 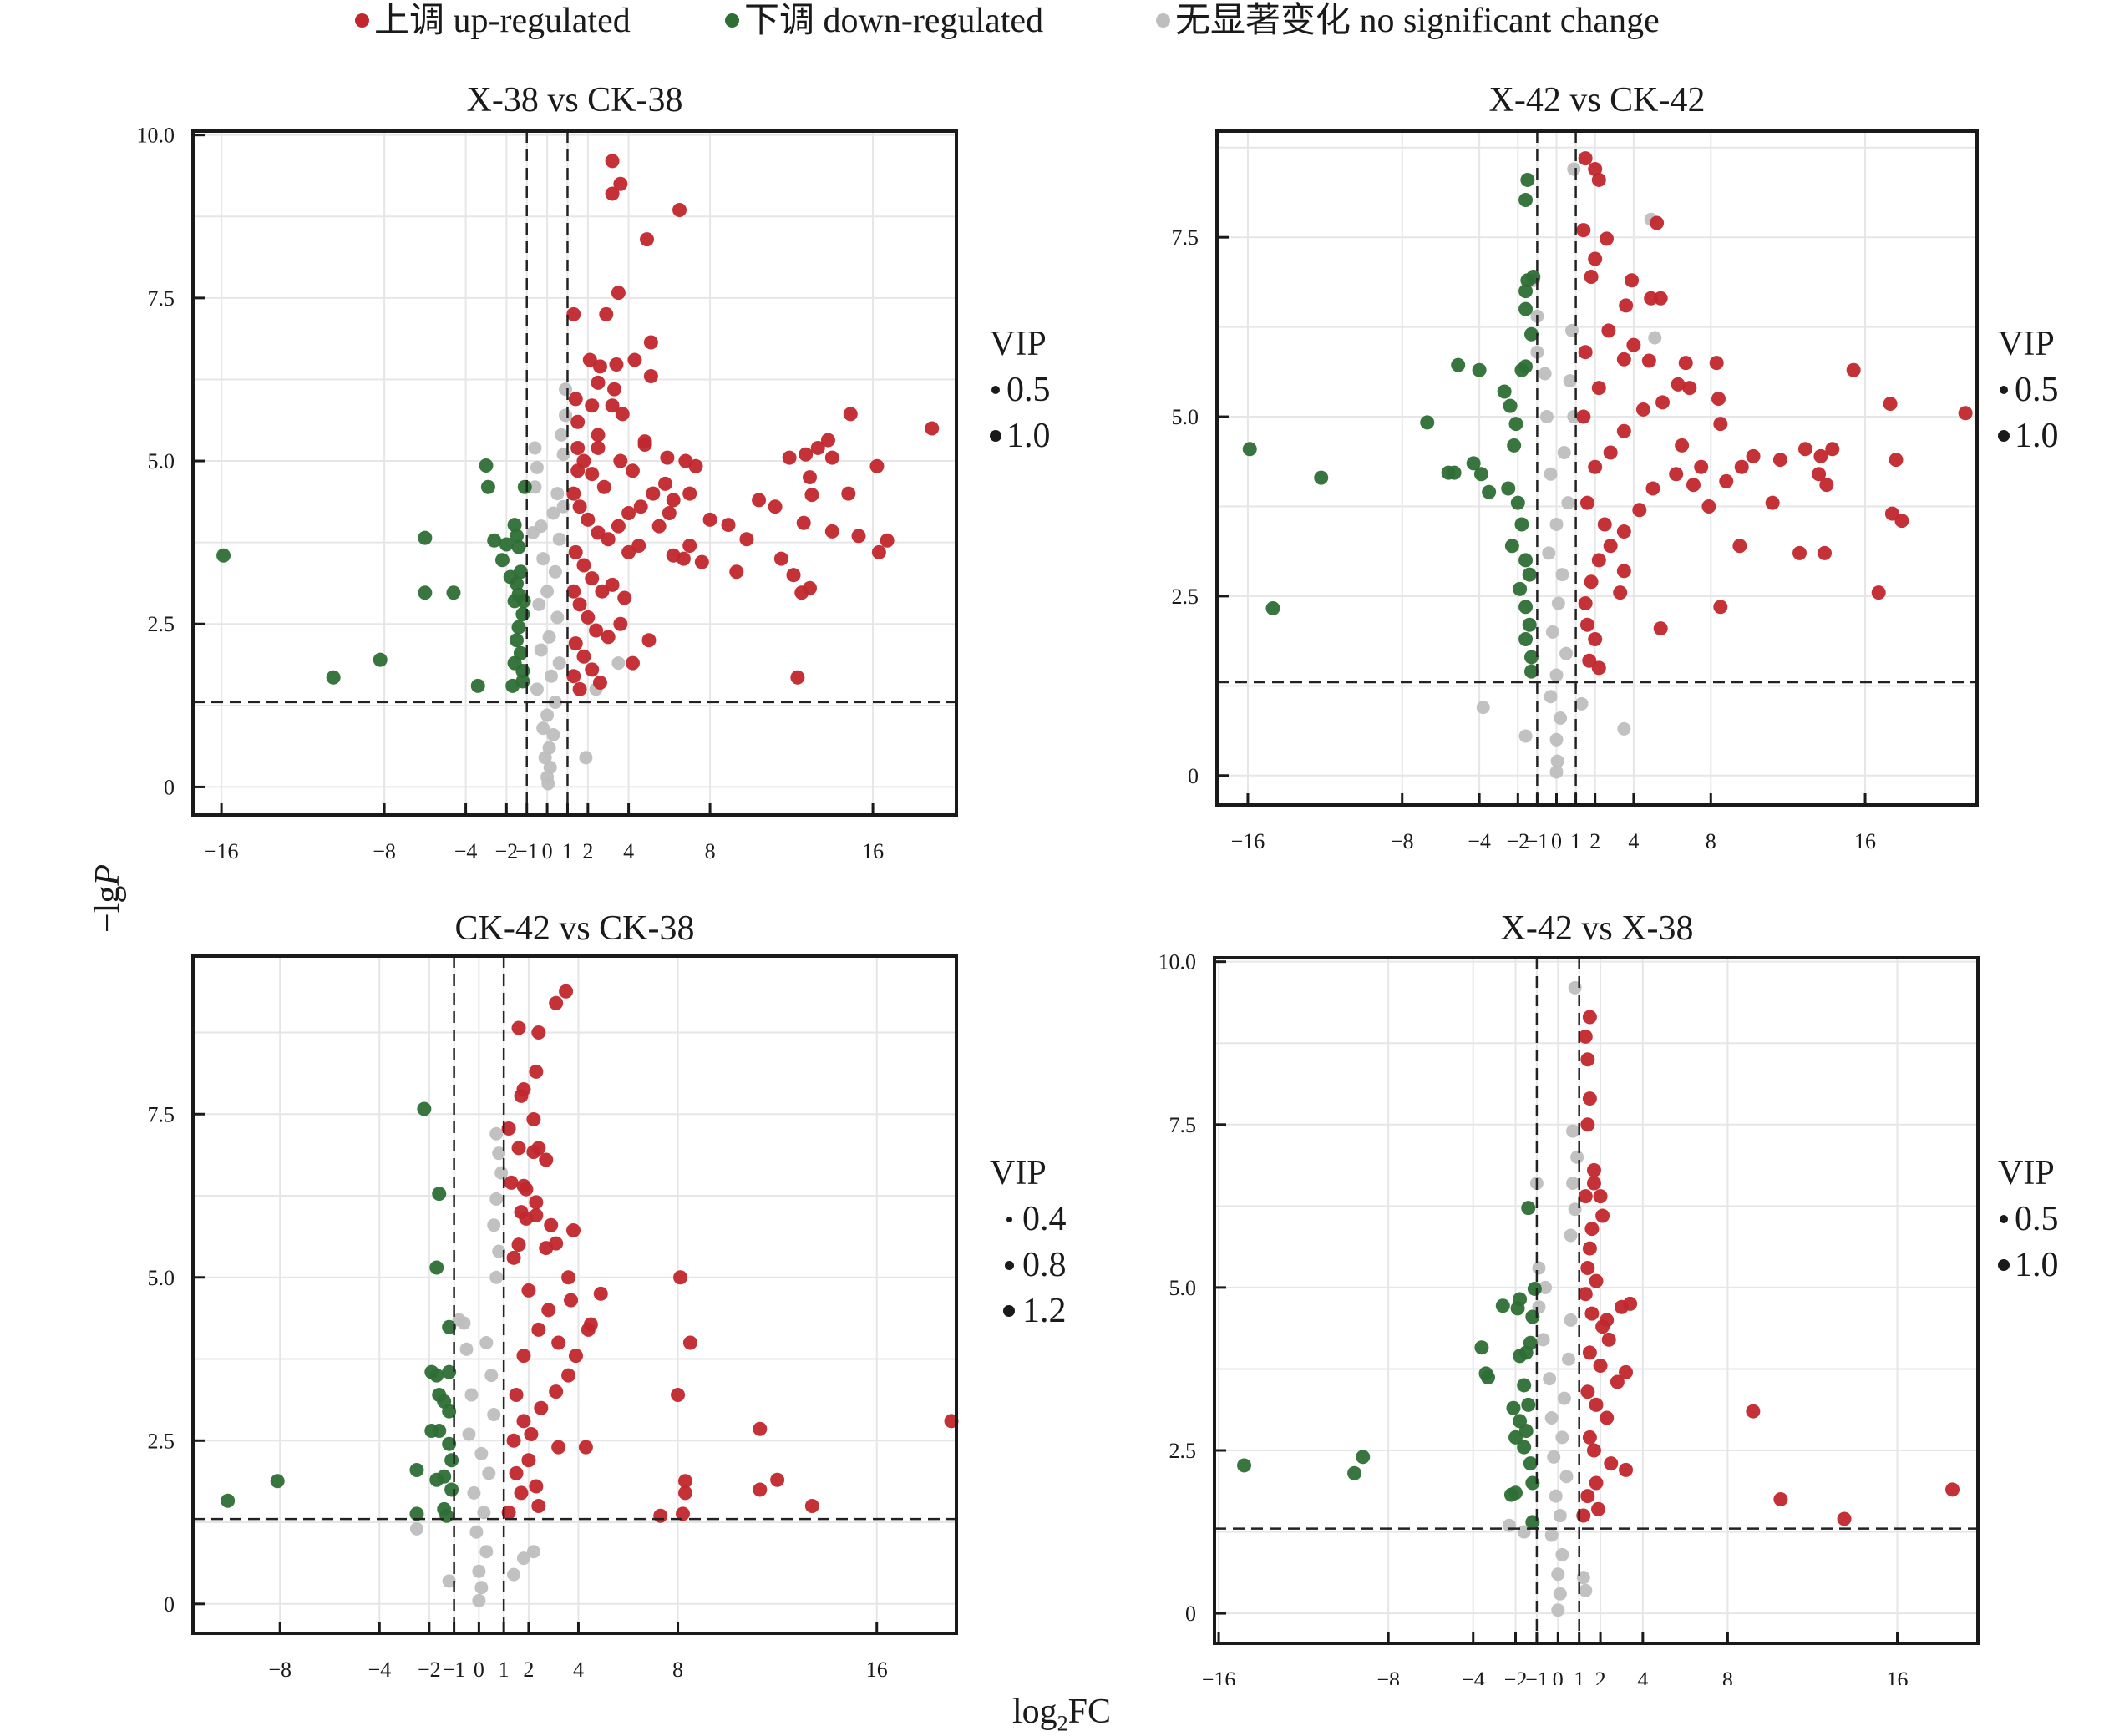 What do you see at coordinates (2004, 436) in the screenshot?
I see `vip-size-marker-icon` at bounding box center [2004, 436].